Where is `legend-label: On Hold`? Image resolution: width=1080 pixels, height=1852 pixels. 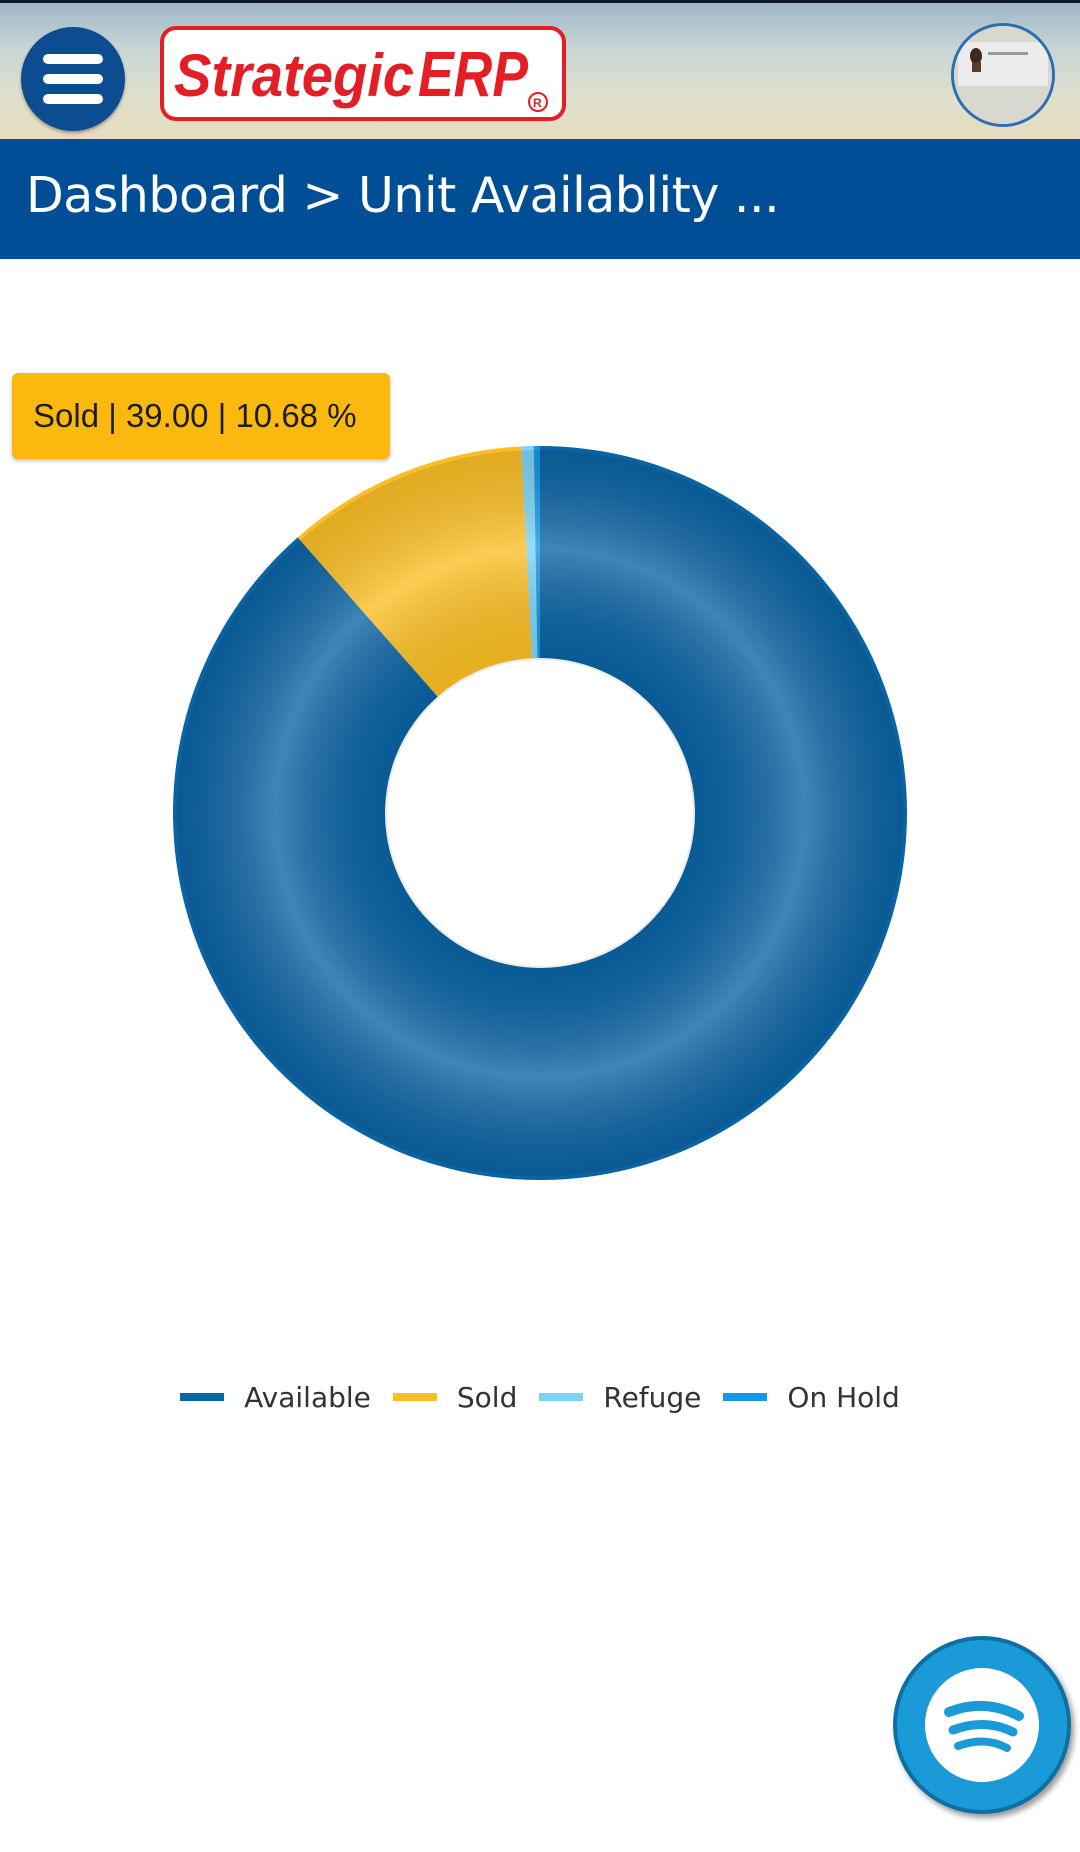 legend-label: On Hold is located at coordinates (843, 1397).